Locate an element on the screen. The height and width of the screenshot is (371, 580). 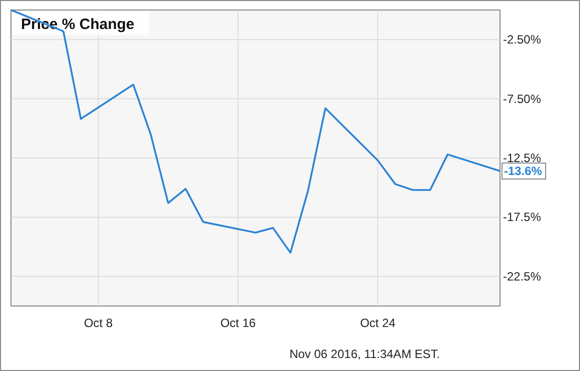
x-tick-label: Oct 8 is located at coordinates (98, 323).